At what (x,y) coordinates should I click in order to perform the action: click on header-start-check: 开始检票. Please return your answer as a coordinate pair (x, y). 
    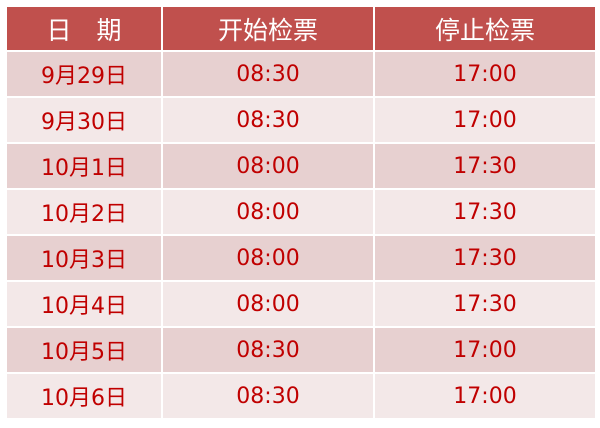
    Looking at the image, I should click on (269, 29).